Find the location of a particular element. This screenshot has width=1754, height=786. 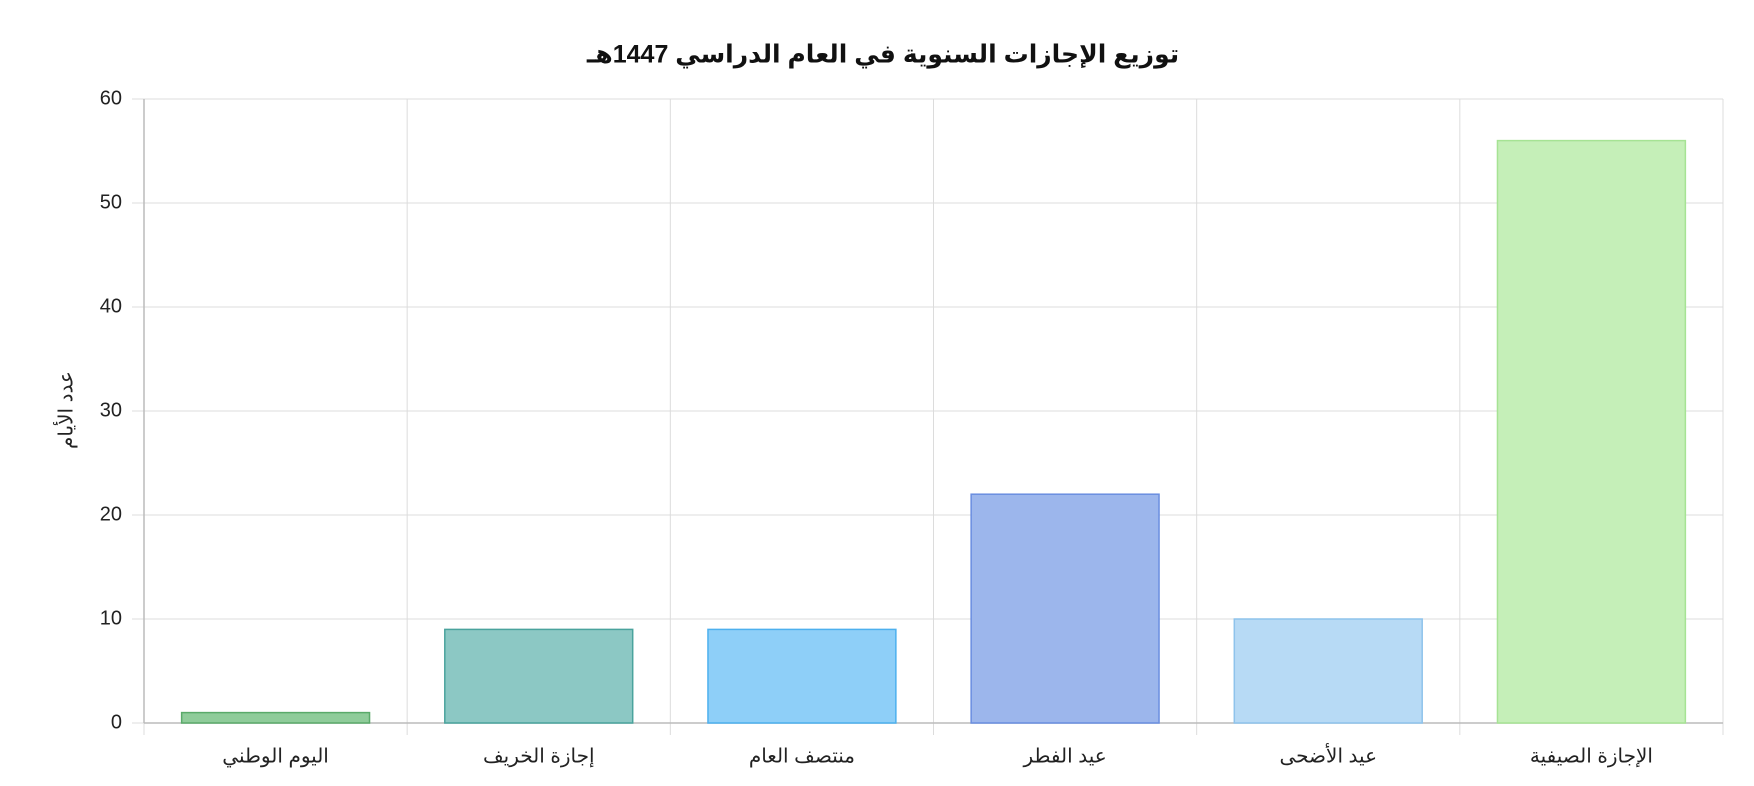

x-tick-label: الإجازة الصيفية is located at coordinates (1591, 756).